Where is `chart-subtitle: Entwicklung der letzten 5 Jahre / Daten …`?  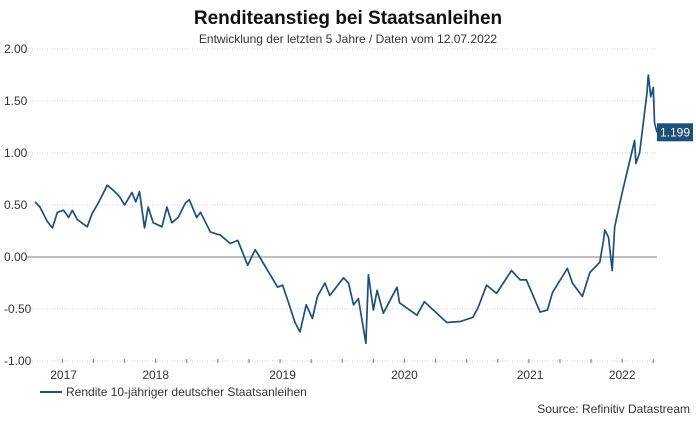
chart-subtitle: Entwicklung der letzten 5 Jahre / Daten … is located at coordinates (348, 39).